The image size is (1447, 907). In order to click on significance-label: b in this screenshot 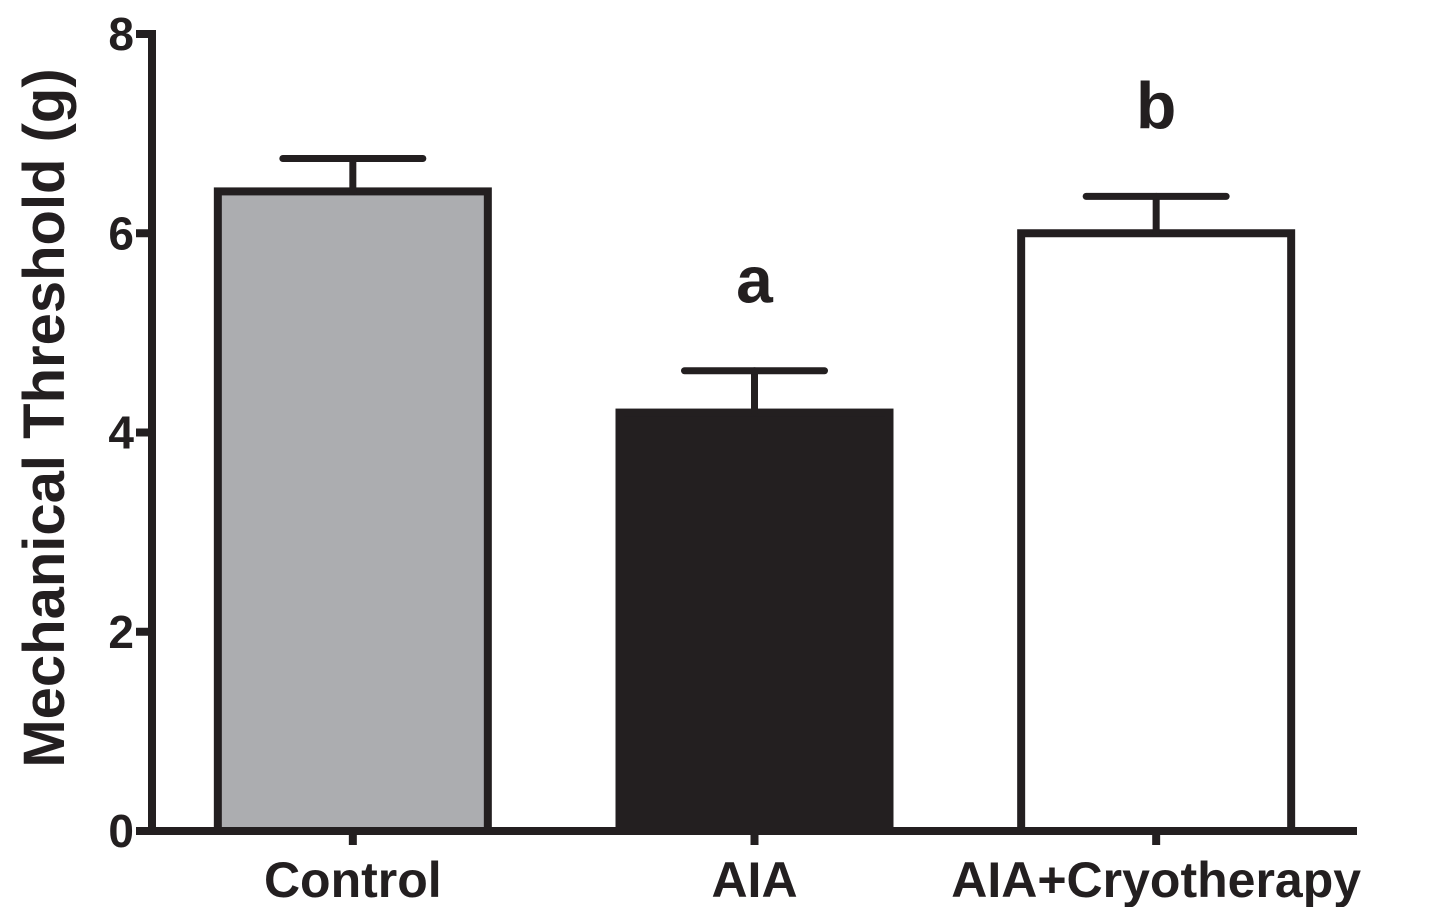, I will do `click(1156, 105)`.